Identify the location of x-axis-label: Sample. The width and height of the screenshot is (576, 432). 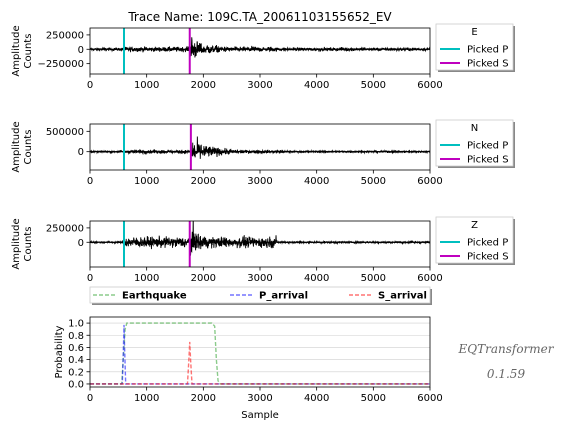
(260, 415).